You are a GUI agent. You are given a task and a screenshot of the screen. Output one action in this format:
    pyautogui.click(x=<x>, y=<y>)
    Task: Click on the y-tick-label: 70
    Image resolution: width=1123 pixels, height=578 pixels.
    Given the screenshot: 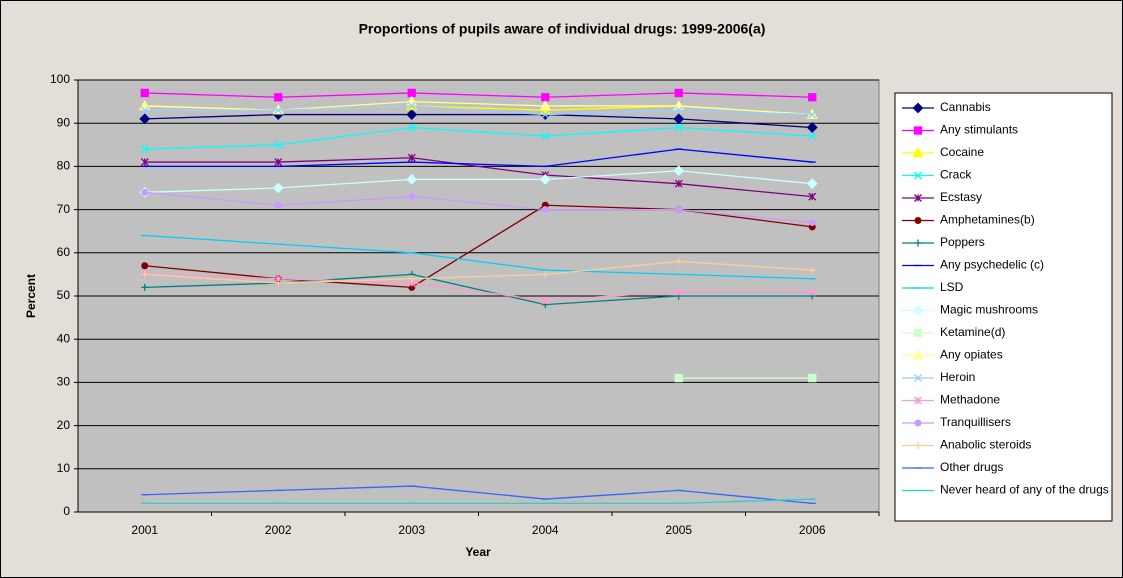 What is the action you would take?
    pyautogui.click(x=64, y=209)
    